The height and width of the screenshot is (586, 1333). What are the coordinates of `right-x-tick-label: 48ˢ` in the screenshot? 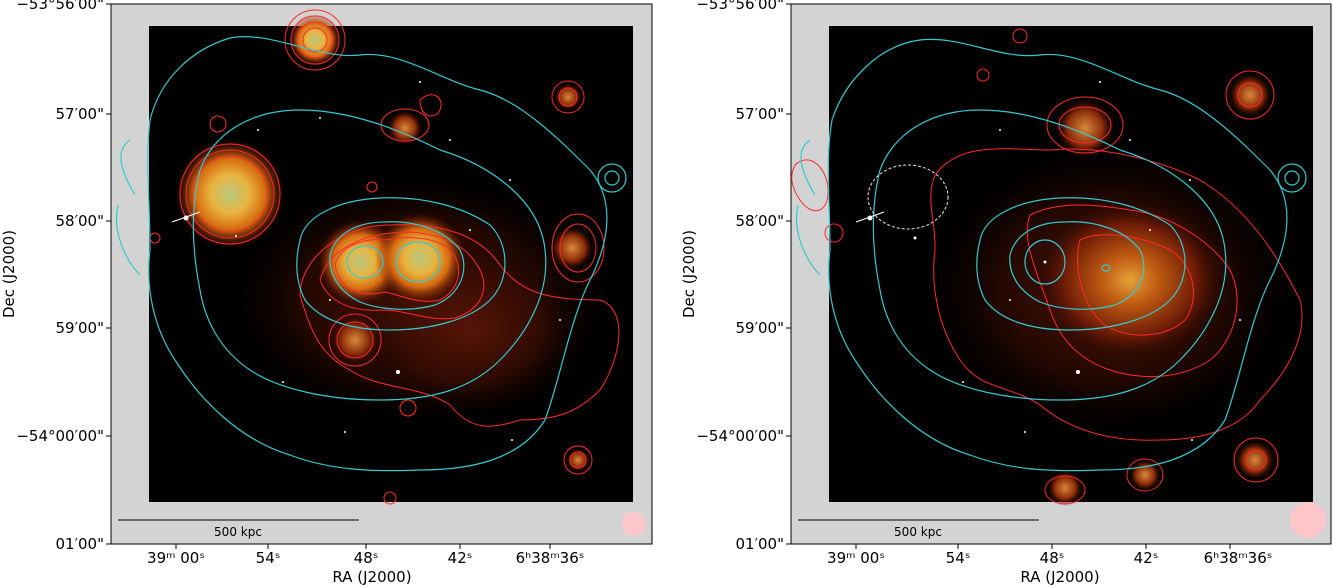 It's located at (1052, 558).